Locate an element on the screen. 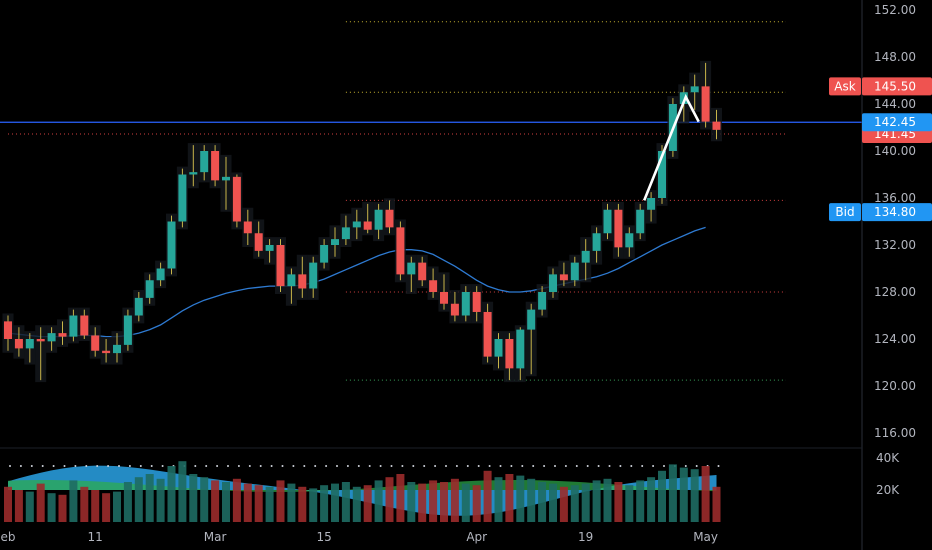 This screenshot has width=932, height=550. time-tick-label: 11 is located at coordinates (95, 537).